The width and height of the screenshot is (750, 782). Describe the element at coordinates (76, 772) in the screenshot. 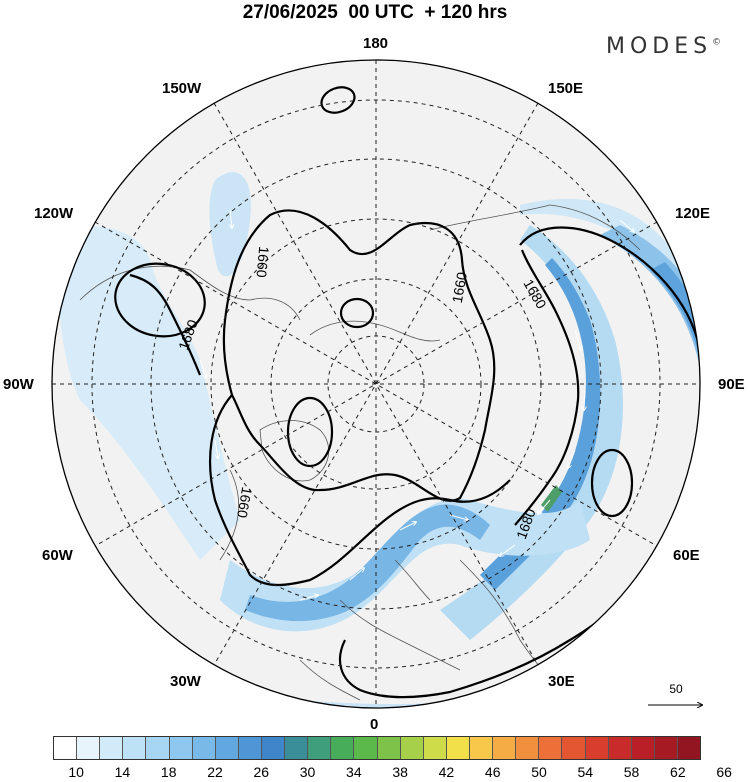

I see `colorbar-tick-label: 10` at that location.